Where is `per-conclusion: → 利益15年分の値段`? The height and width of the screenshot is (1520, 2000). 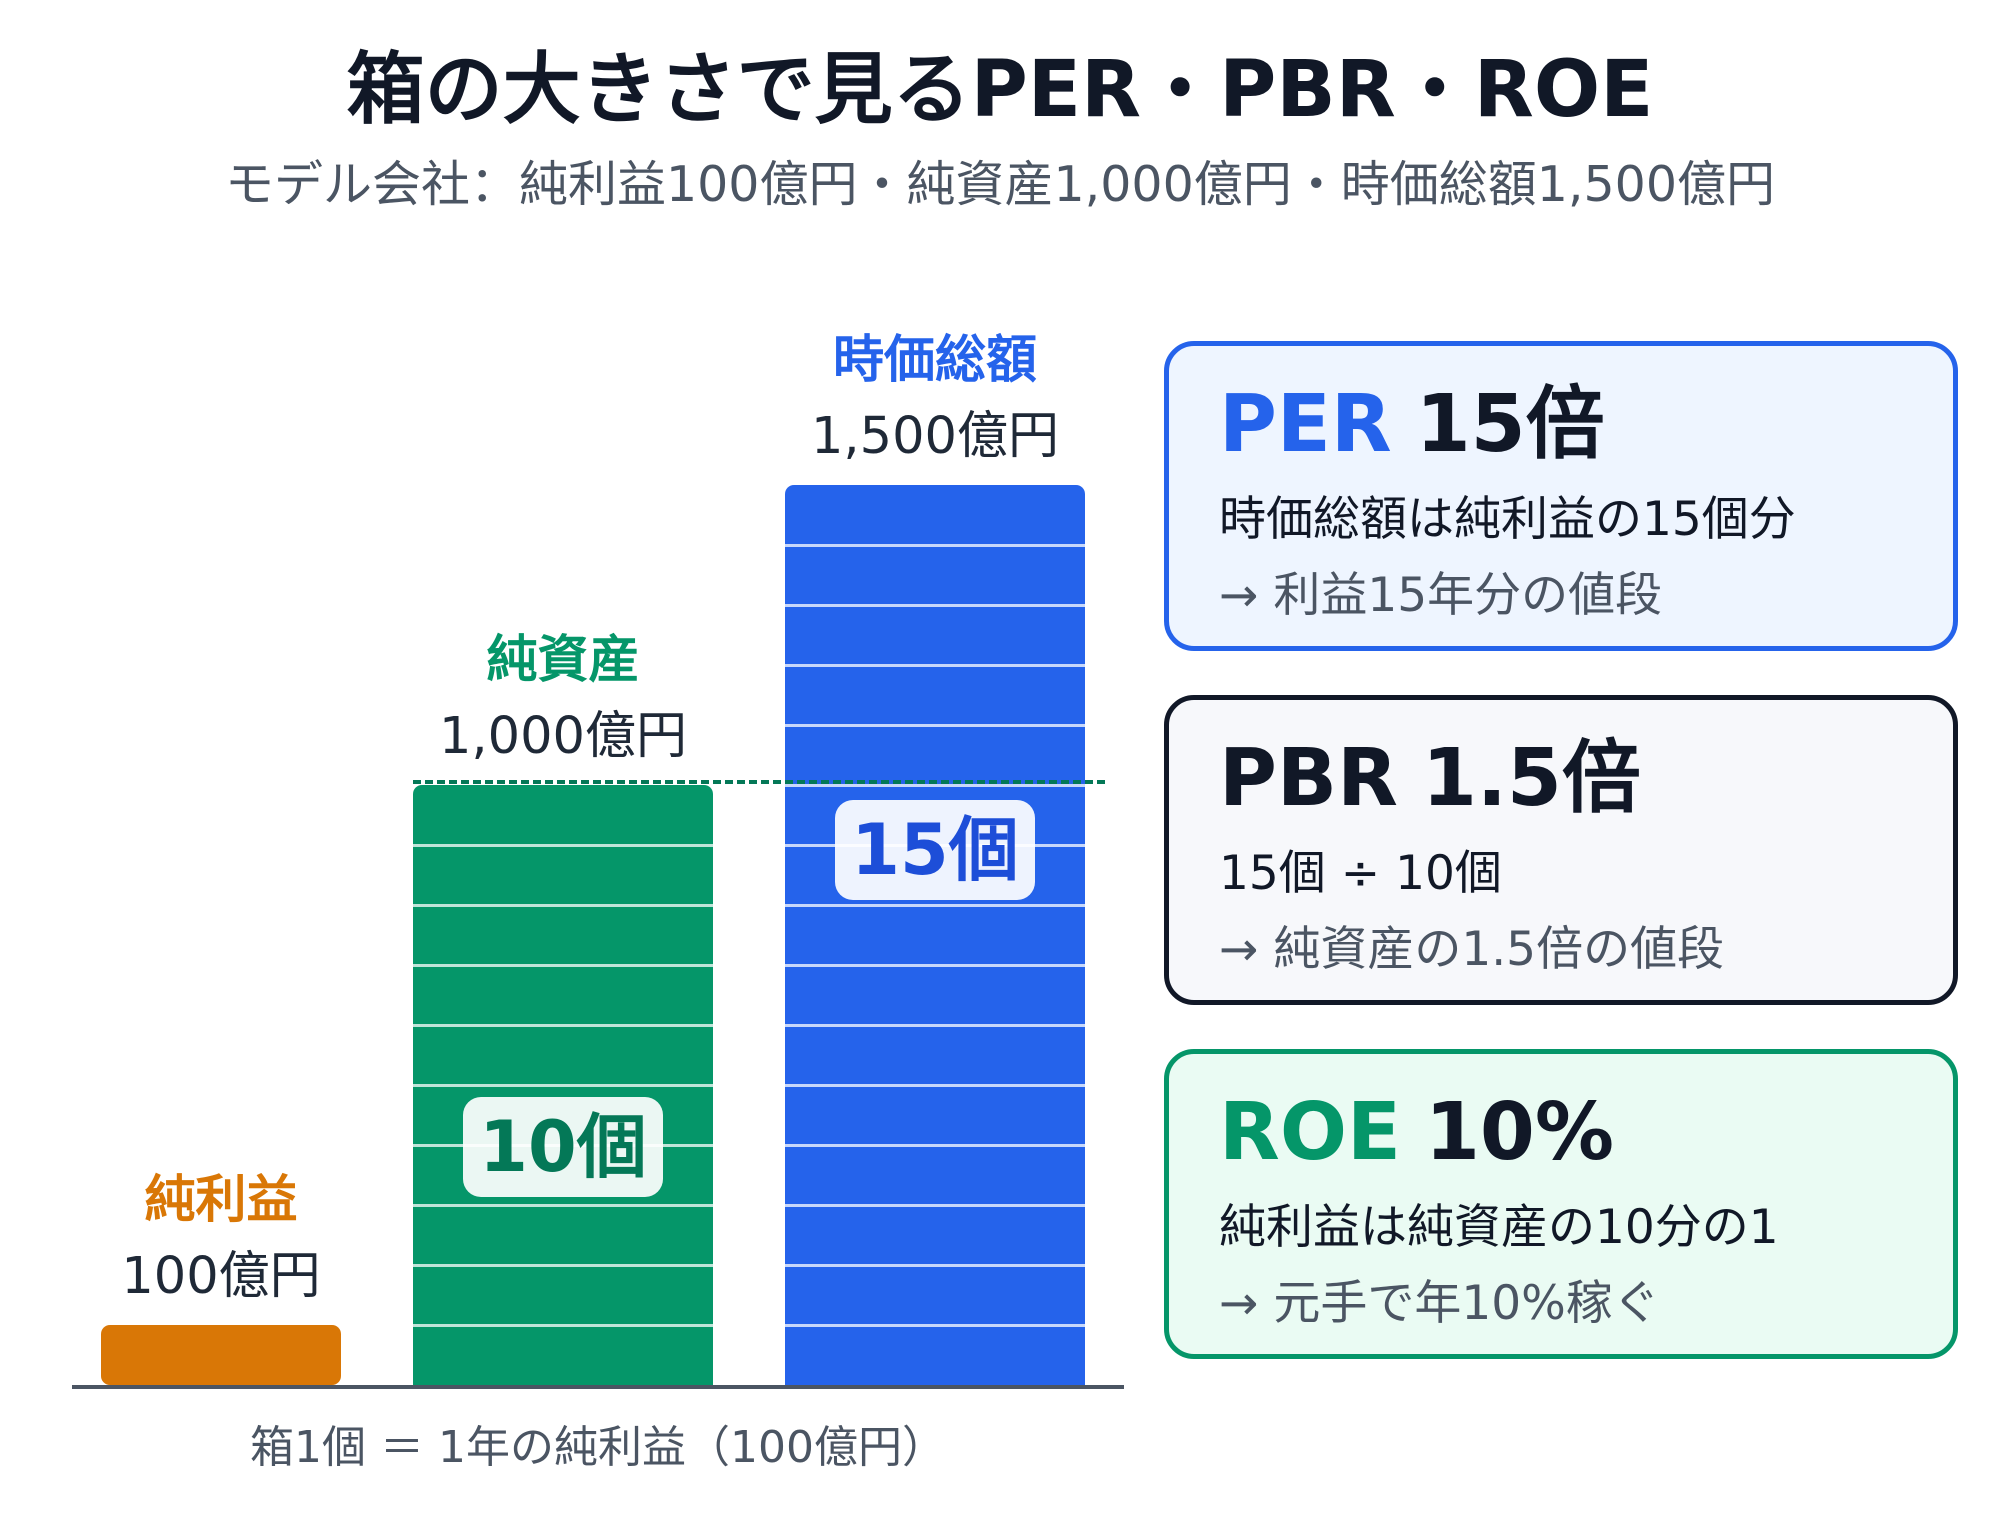 per-conclusion: → 利益15年分の値段 is located at coordinates (1441, 595).